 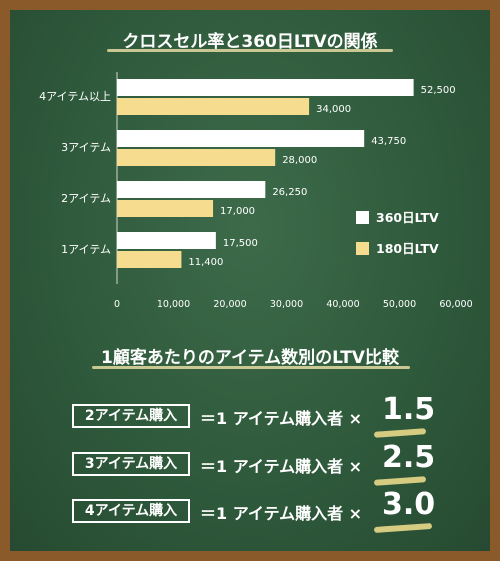 What do you see at coordinates (342, 304) in the screenshot?
I see `x-tick-label: 40,000` at bounding box center [342, 304].